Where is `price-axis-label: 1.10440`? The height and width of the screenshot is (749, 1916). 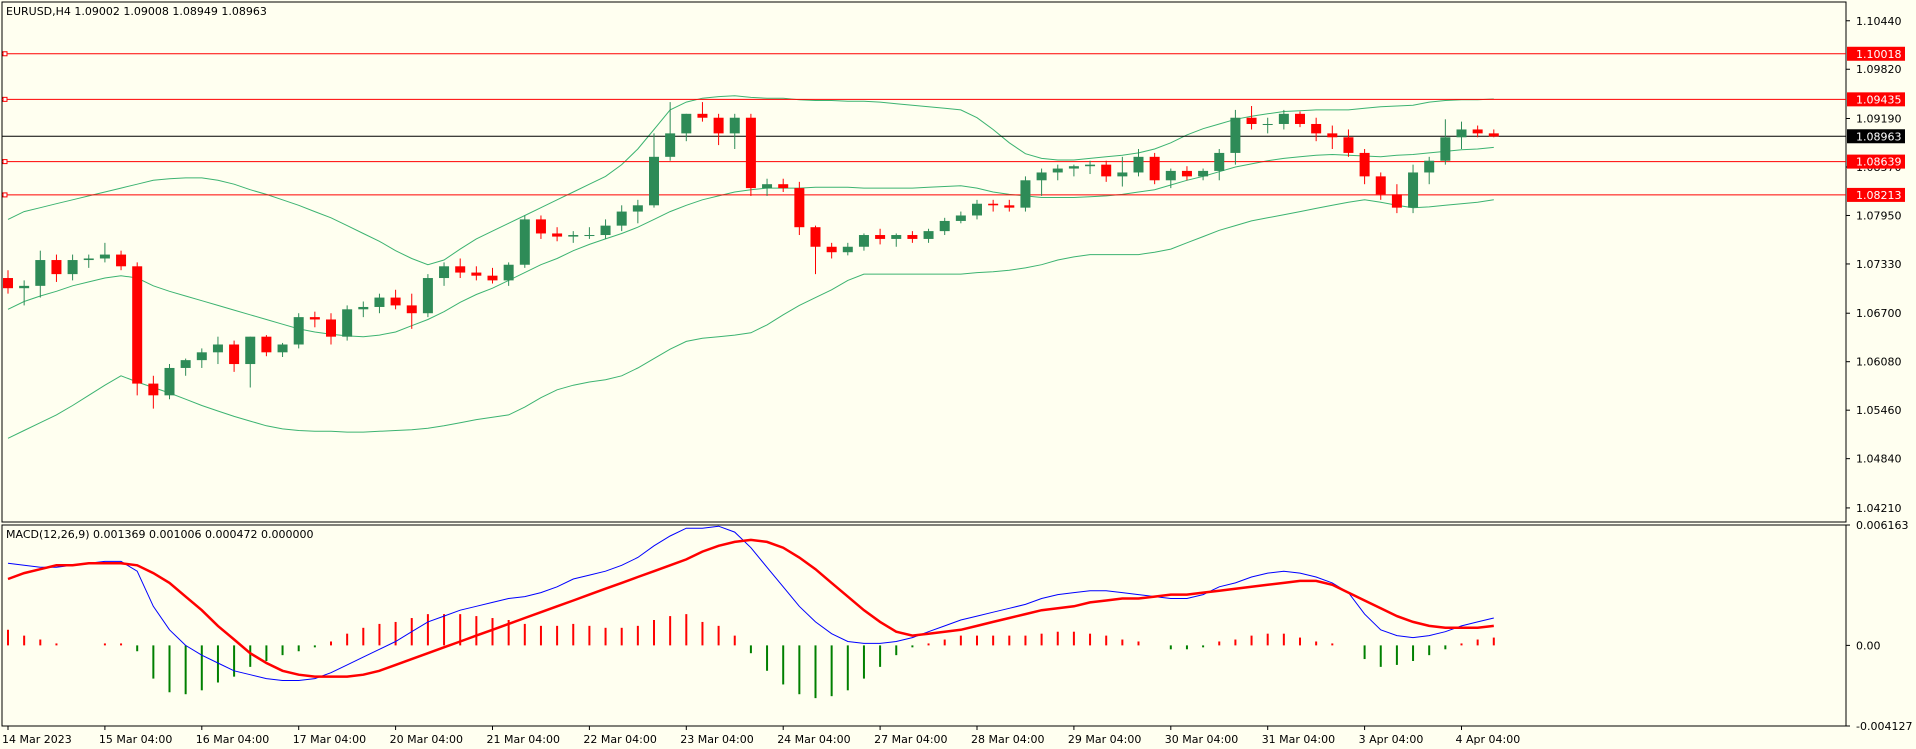 price-axis-label: 1.10440 is located at coordinates (1879, 21).